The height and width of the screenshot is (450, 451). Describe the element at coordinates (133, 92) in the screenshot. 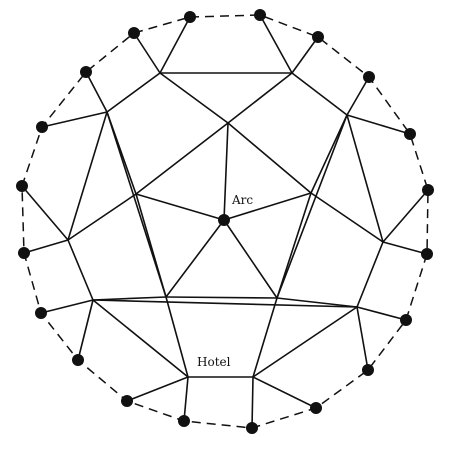

I see `edge-j-a` at that location.